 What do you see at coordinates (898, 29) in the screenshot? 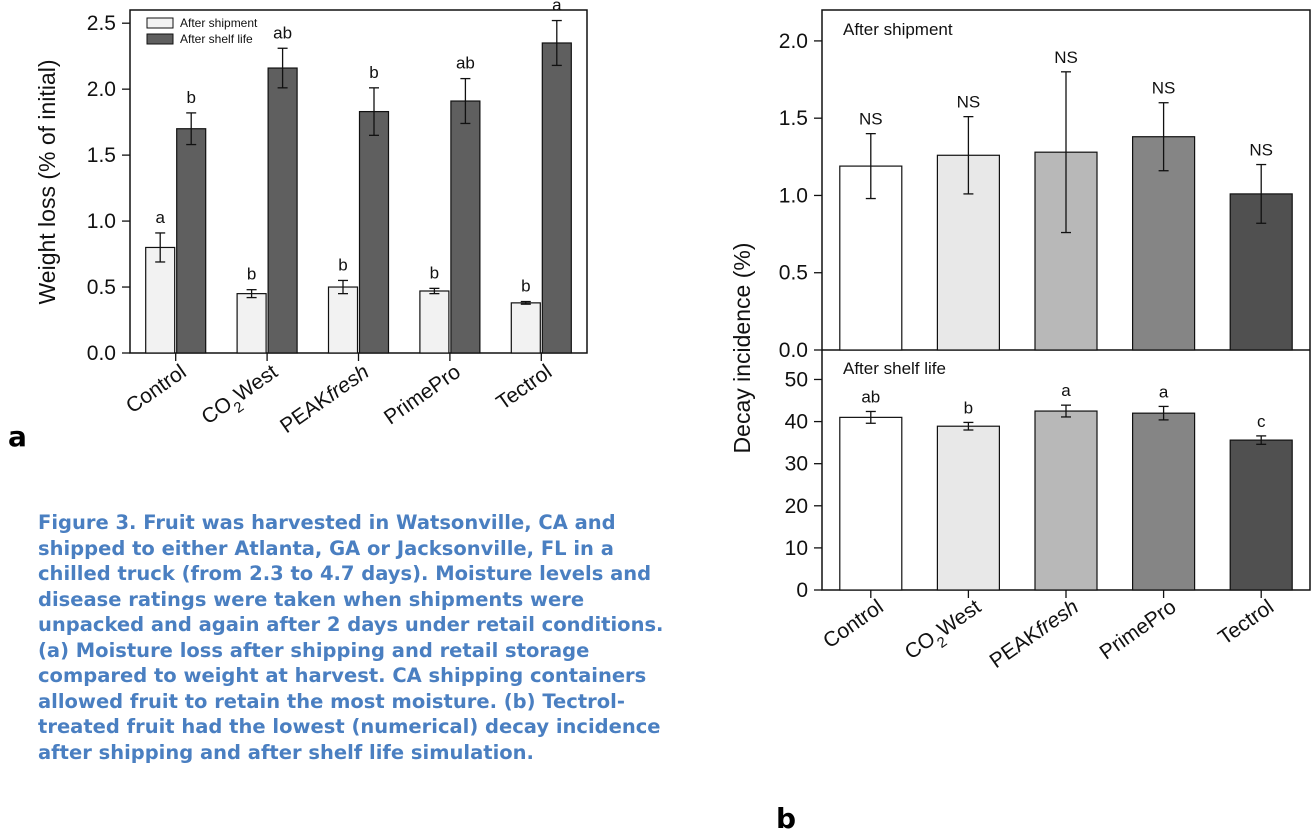
I see `subplot-title-after-shipment: After shipment` at bounding box center [898, 29].